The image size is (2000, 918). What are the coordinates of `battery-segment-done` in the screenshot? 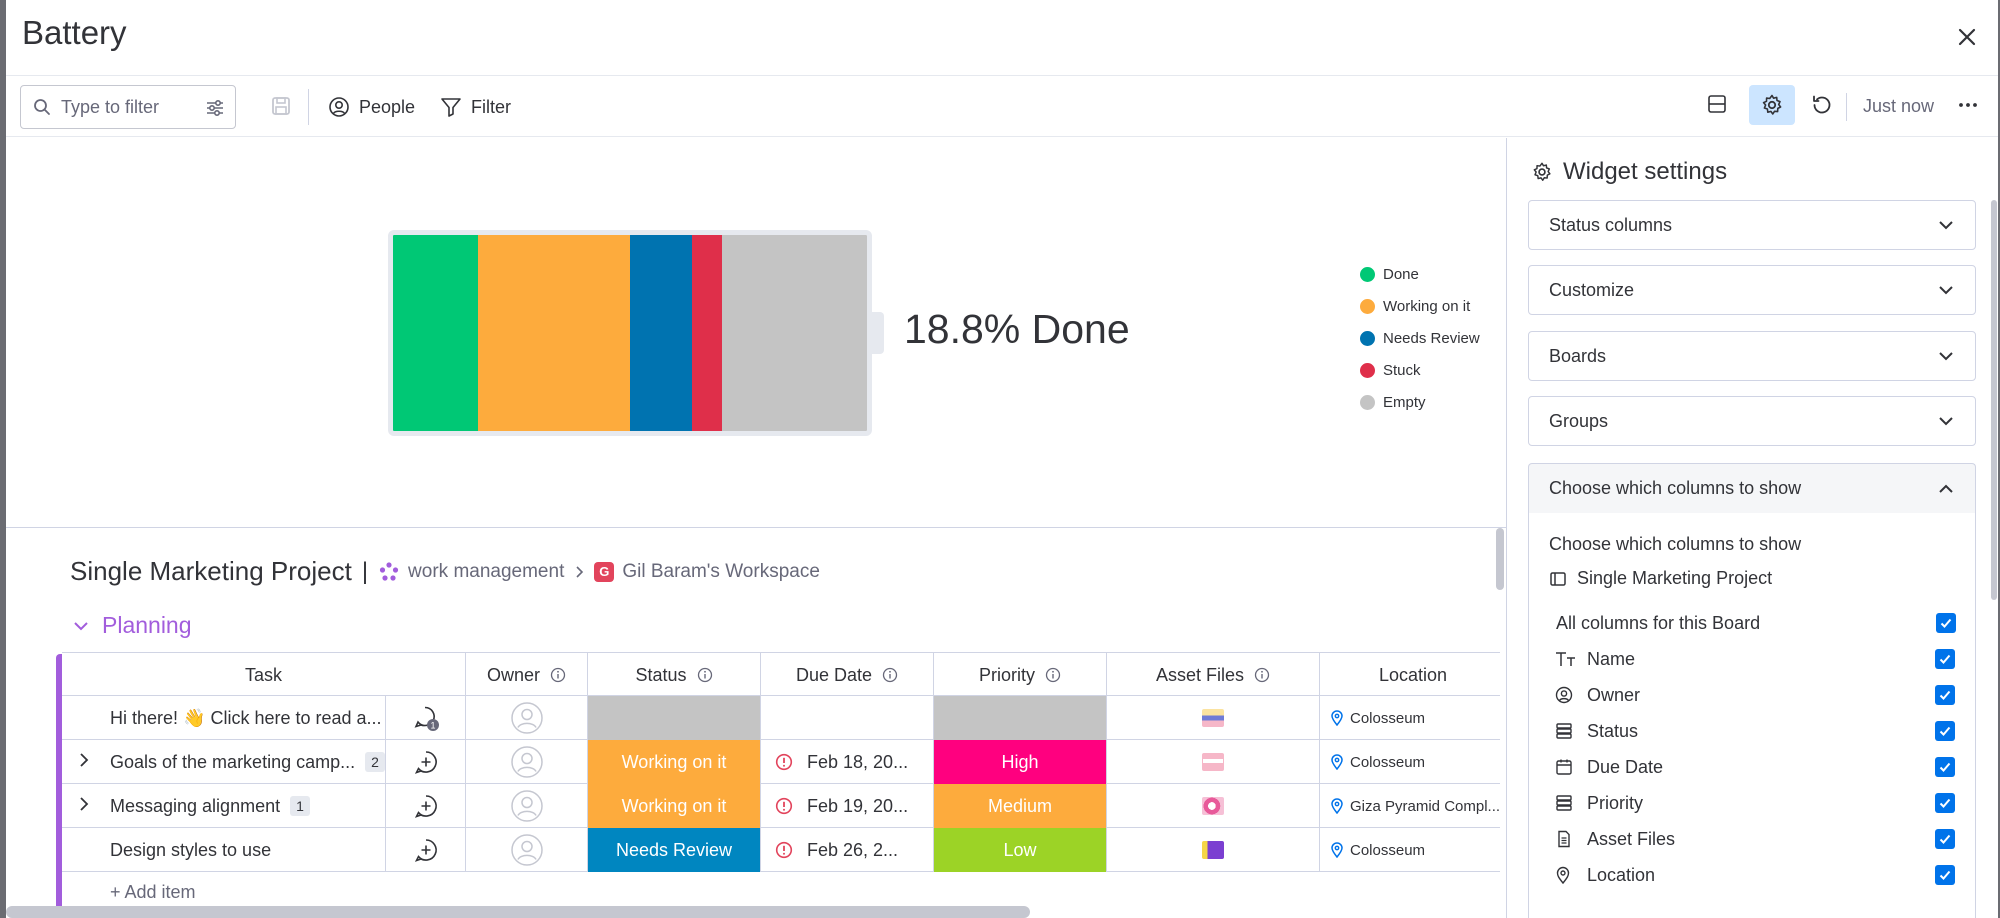 It's located at (436, 333).